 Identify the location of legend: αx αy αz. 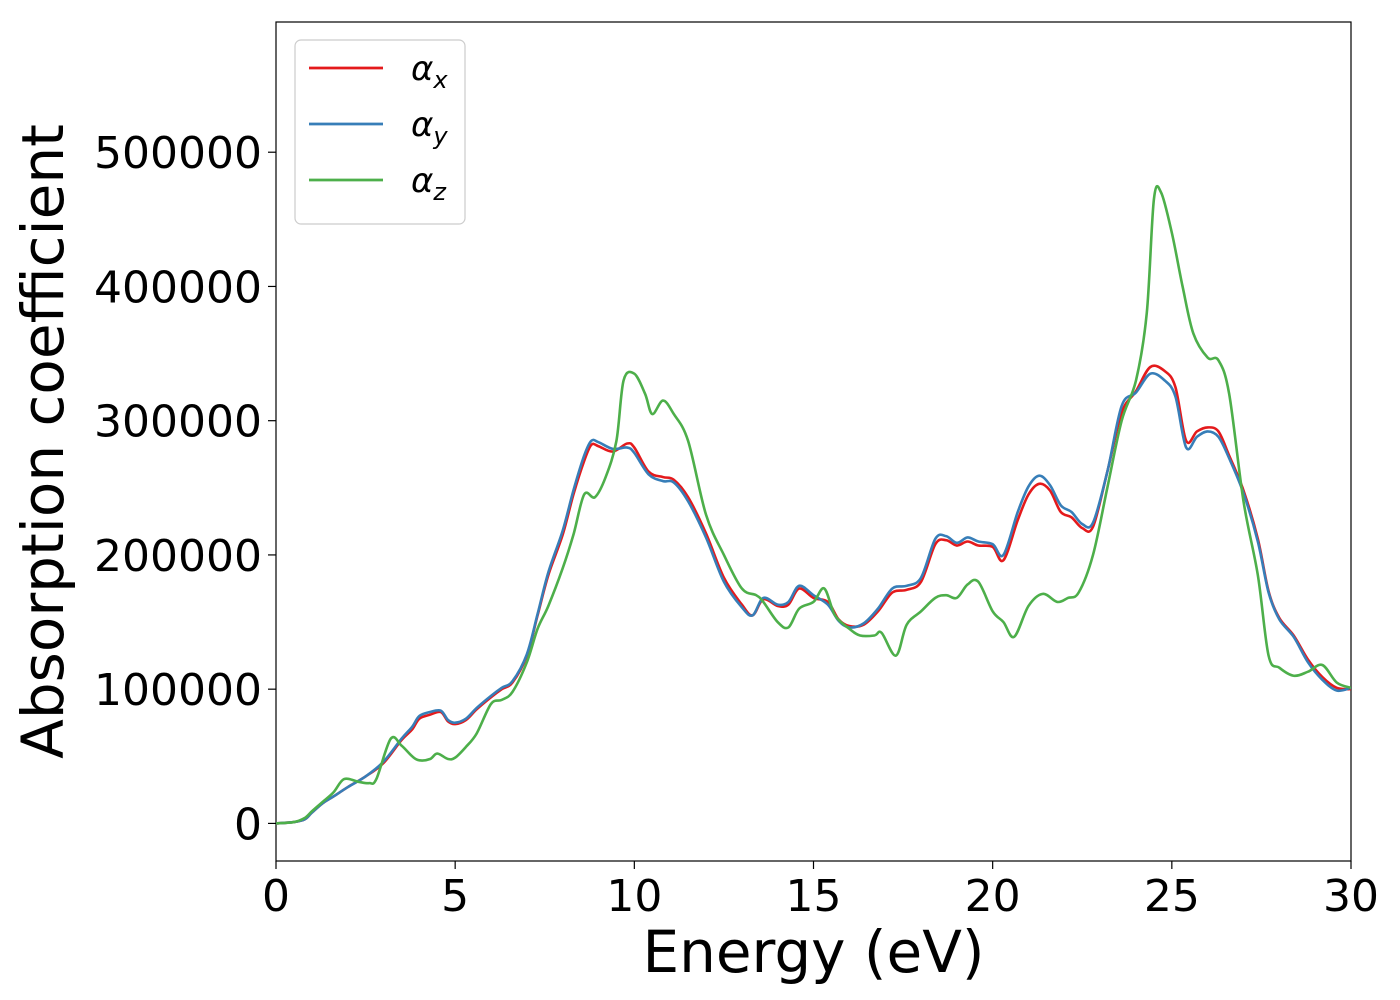
(380, 132).